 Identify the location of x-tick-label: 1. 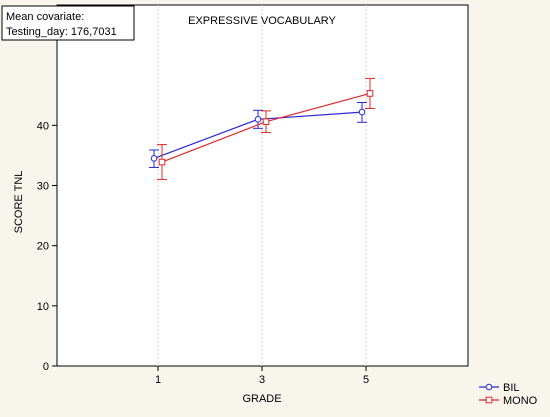
(158, 380).